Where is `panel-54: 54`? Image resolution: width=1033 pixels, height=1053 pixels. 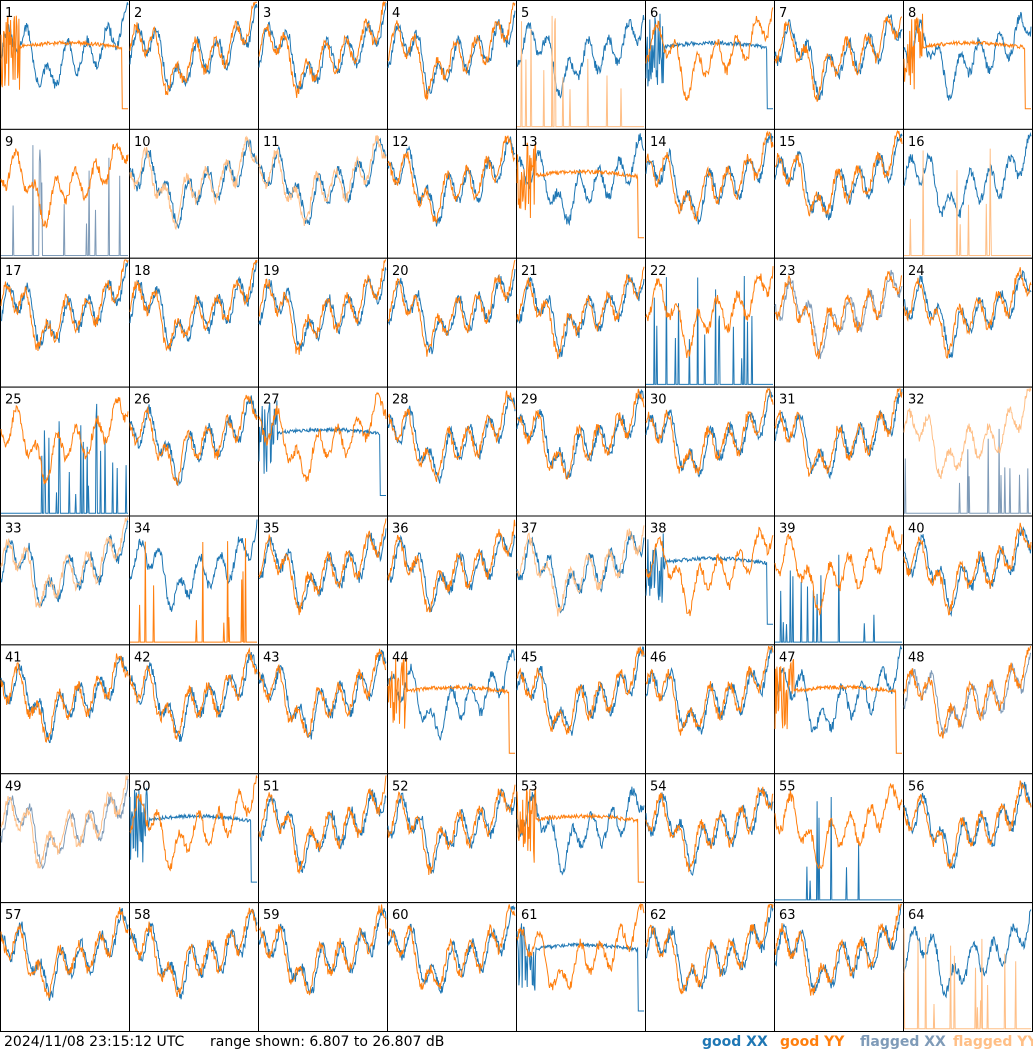
panel-54: 54 is located at coordinates (710, 838).